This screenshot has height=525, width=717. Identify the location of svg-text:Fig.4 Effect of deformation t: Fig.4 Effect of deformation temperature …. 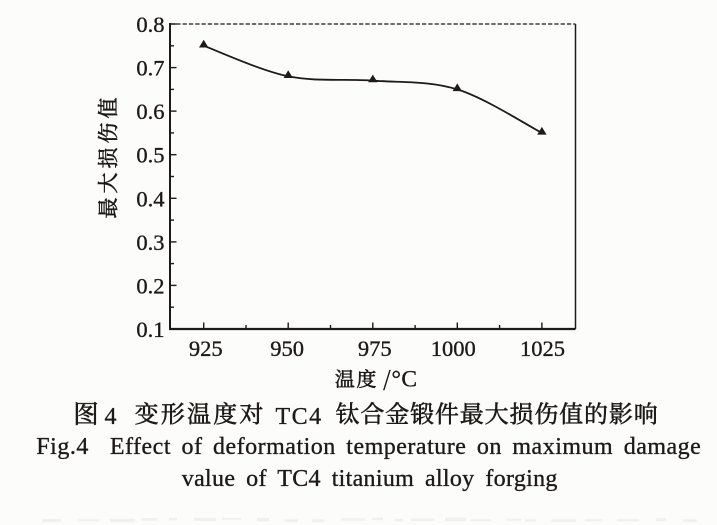
(368, 447).